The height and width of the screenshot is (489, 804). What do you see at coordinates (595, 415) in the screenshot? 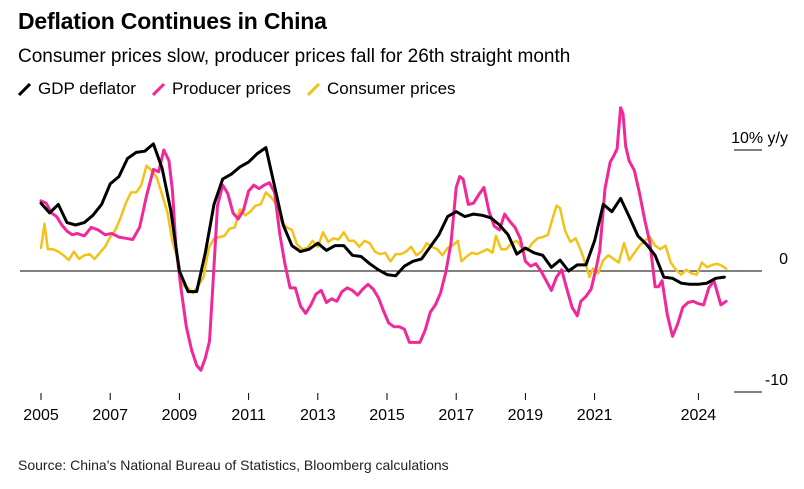
I see `x-tick-label: 2021` at bounding box center [595, 415].